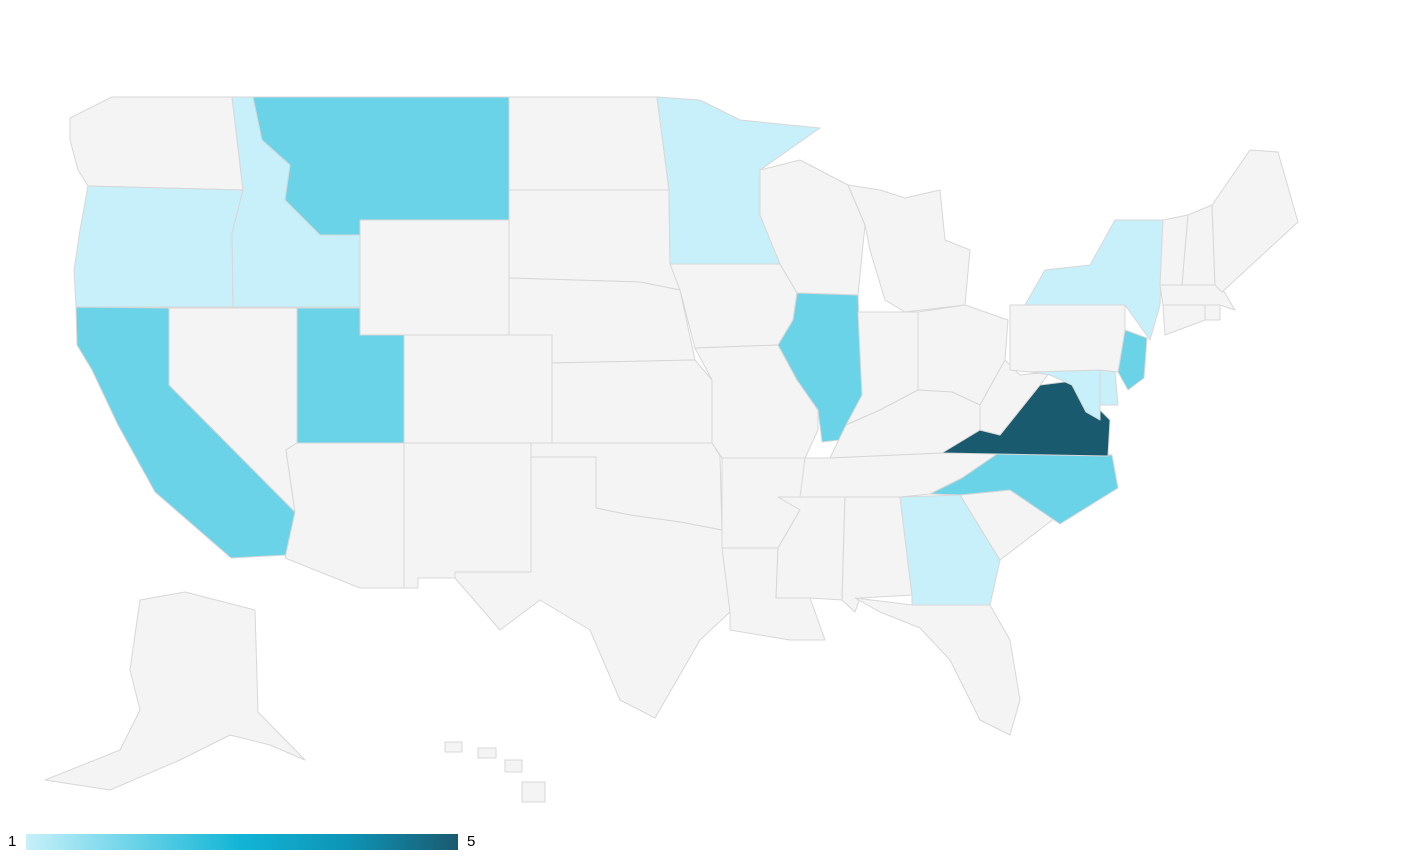  I want to click on state-az, so click(344, 515).